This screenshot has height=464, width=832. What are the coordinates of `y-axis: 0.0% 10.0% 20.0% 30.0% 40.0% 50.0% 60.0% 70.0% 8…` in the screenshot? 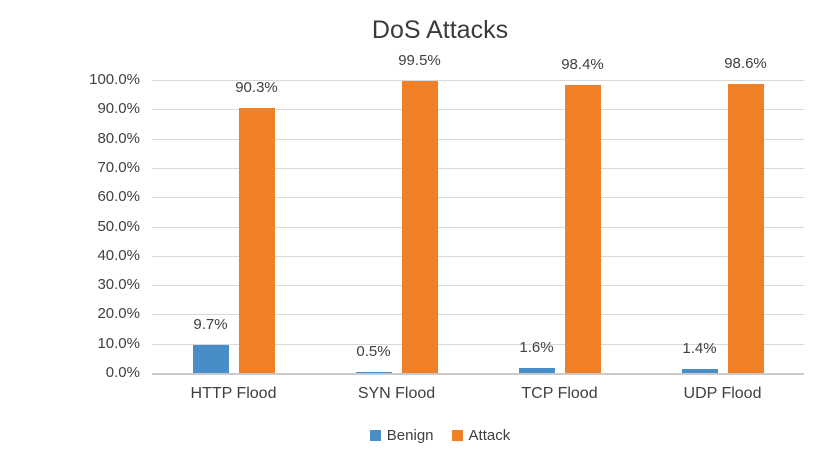 It's located at (70, 226).